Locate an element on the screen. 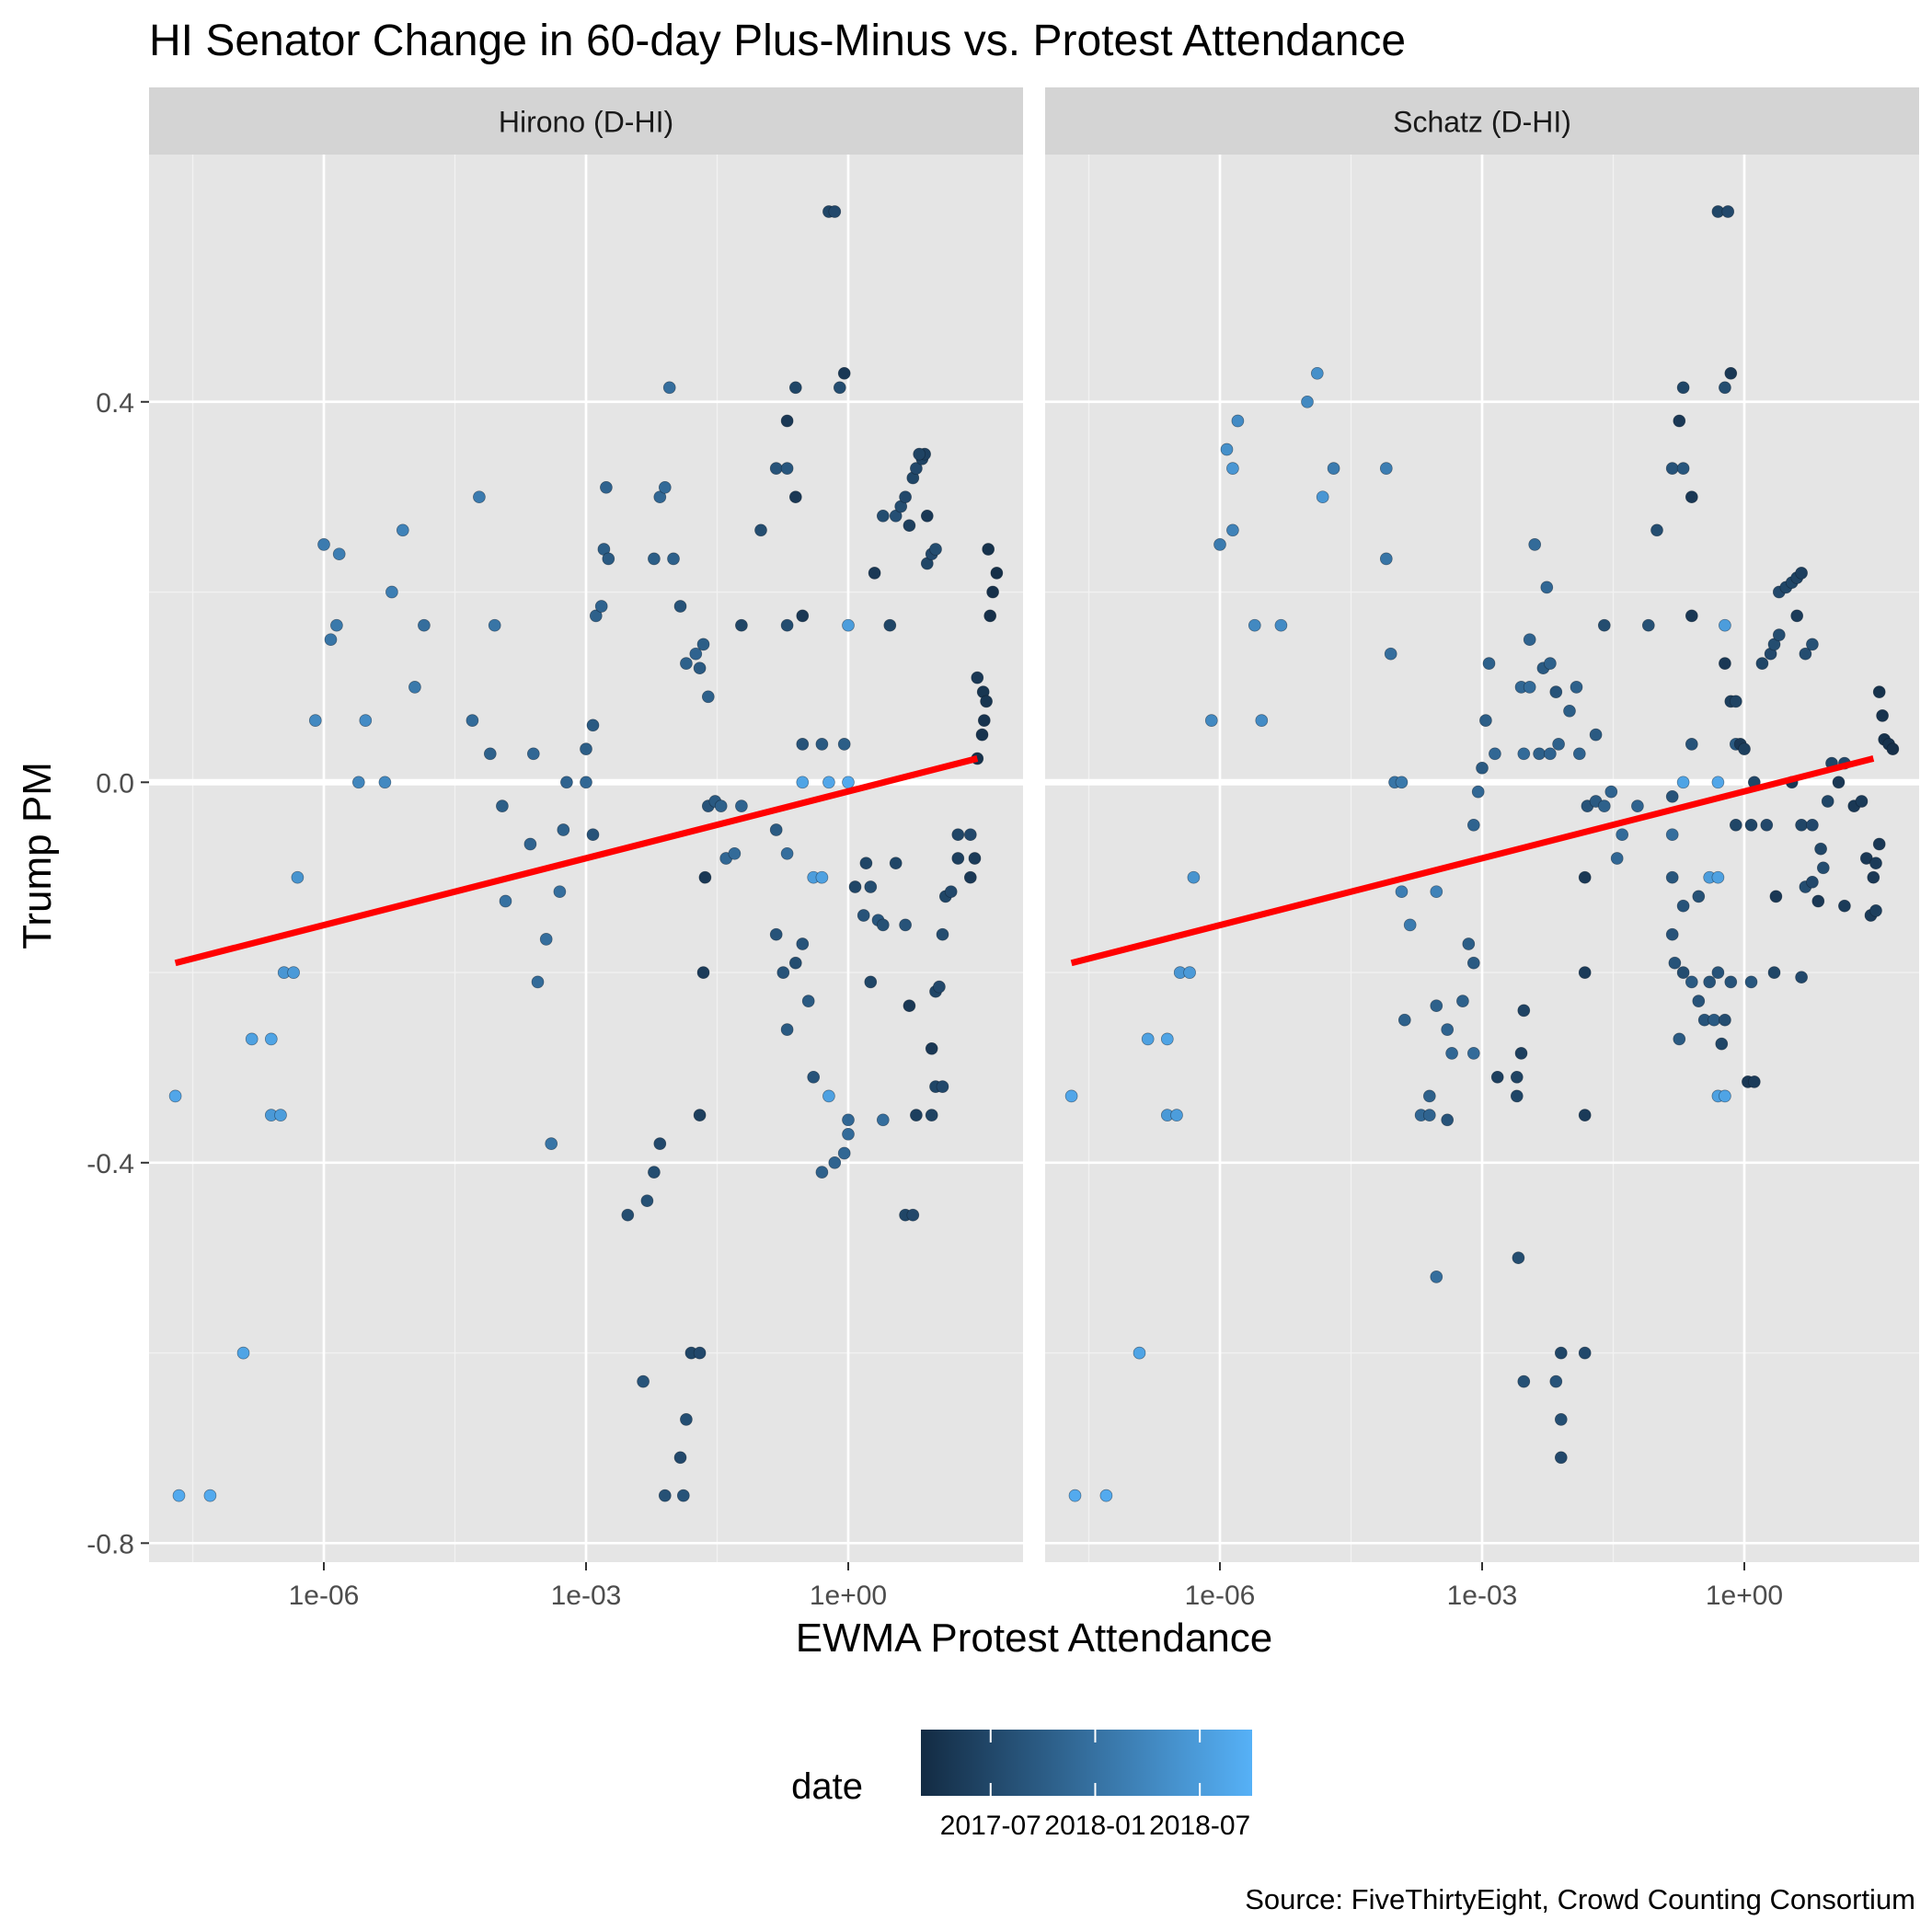 This screenshot has width=1932, height=1932. y-axis-label: Trump PM is located at coordinates (37, 855).